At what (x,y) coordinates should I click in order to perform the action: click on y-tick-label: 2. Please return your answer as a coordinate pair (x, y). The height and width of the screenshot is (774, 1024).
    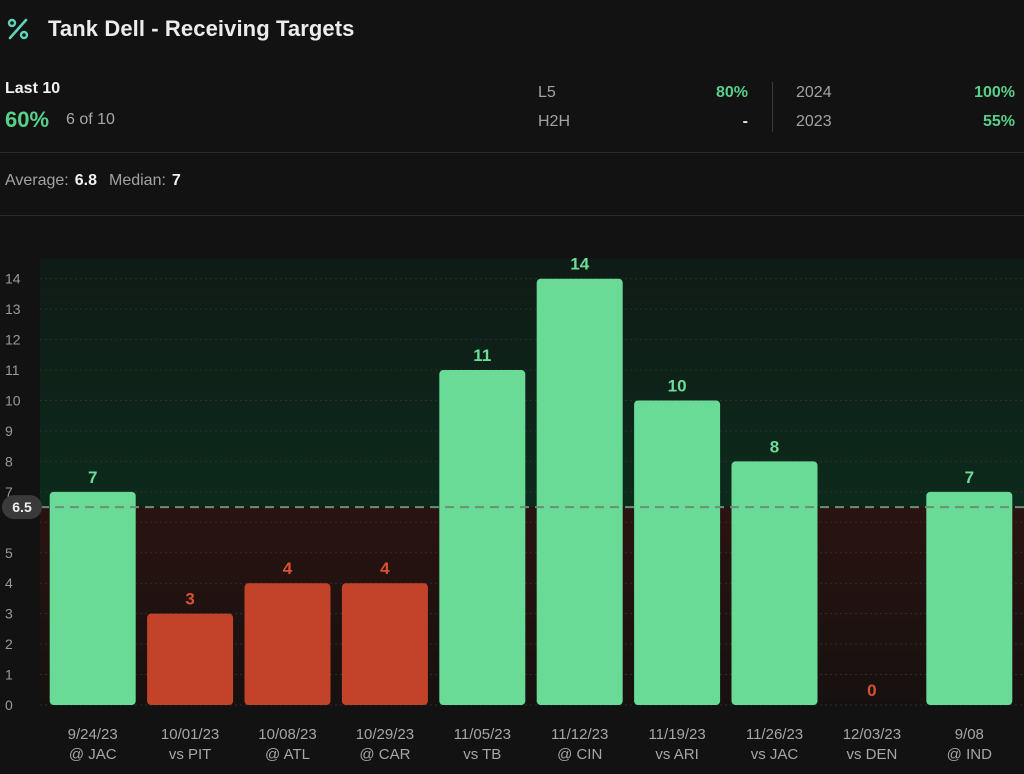
    Looking at the image, I should click on (9, 644).